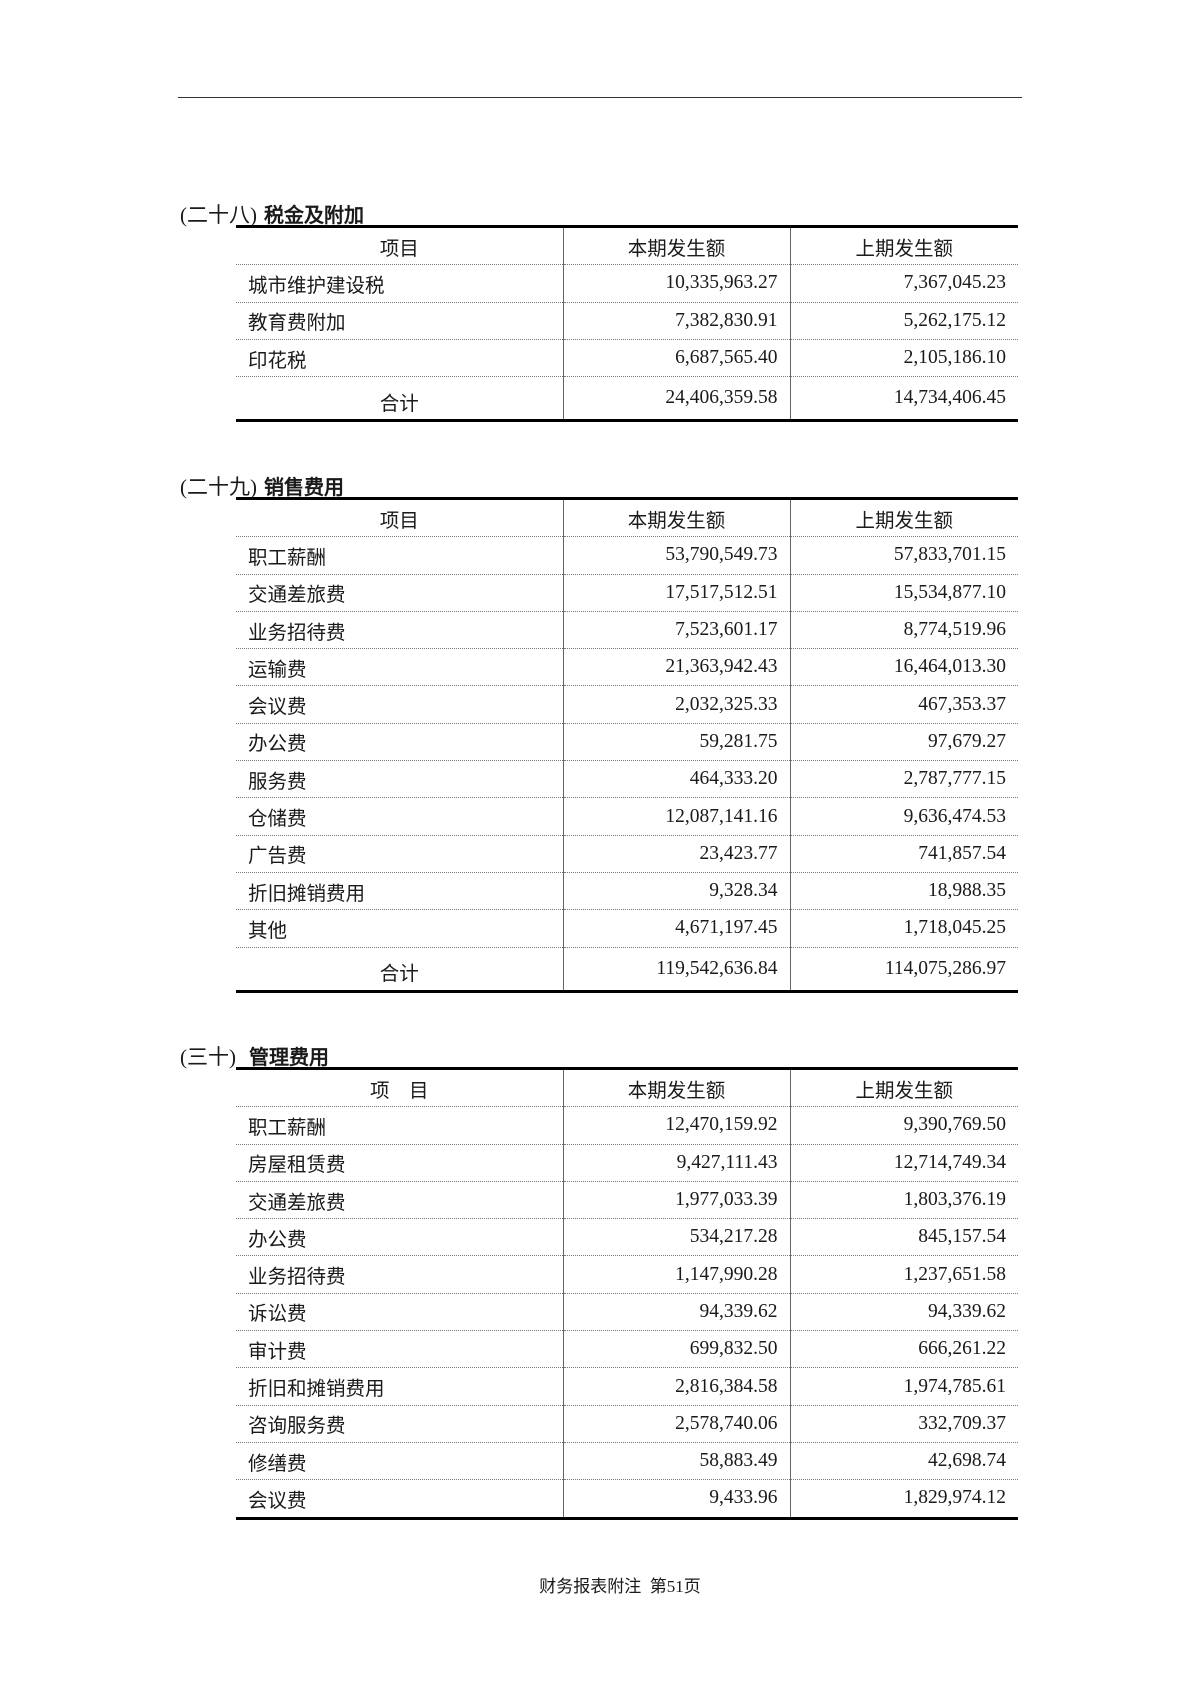  Describe the element at coordinates (676, 704) in the screenshot. I see `current-period-cell: 2,032,325.33` at that location.